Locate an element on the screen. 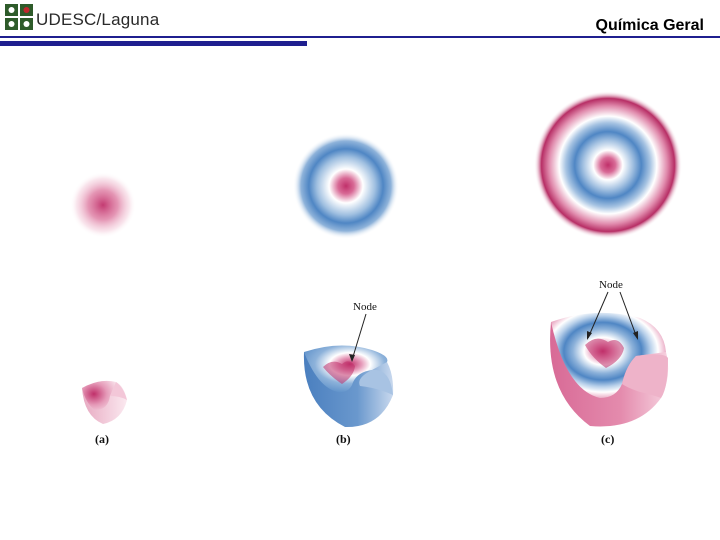  header-rule-thin is located at coordinates (360, 37).